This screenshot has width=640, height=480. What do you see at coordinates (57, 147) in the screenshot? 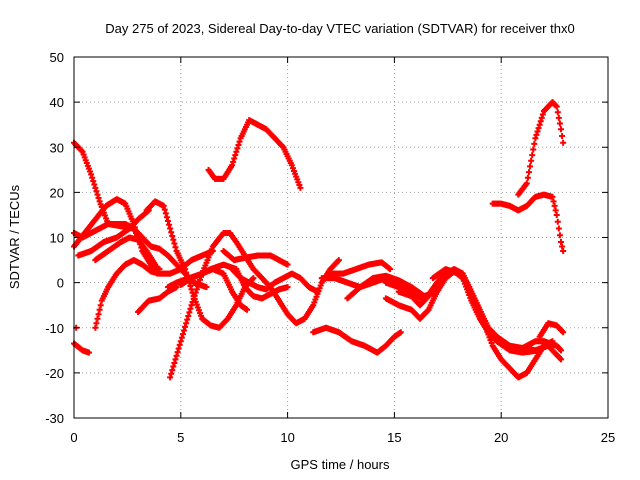
I see `y-tick-label: 30` at bounding box center [57, 147].